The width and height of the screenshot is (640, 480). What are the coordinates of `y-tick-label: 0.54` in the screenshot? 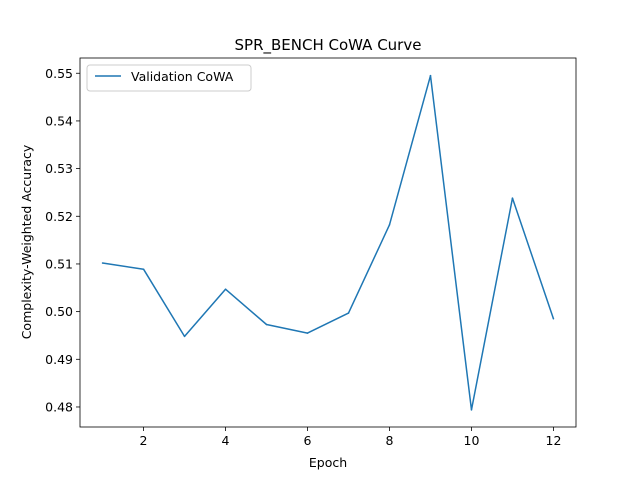 It's located at (59, 120).